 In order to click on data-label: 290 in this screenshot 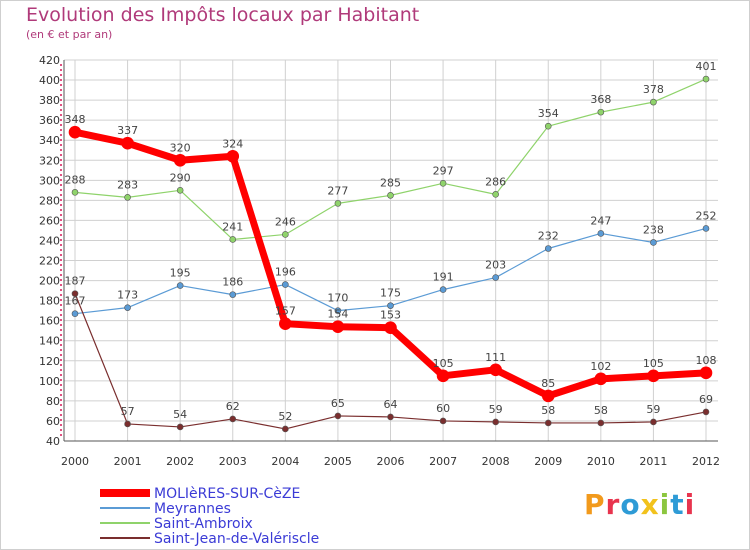, I will do `click(180, 177)`.